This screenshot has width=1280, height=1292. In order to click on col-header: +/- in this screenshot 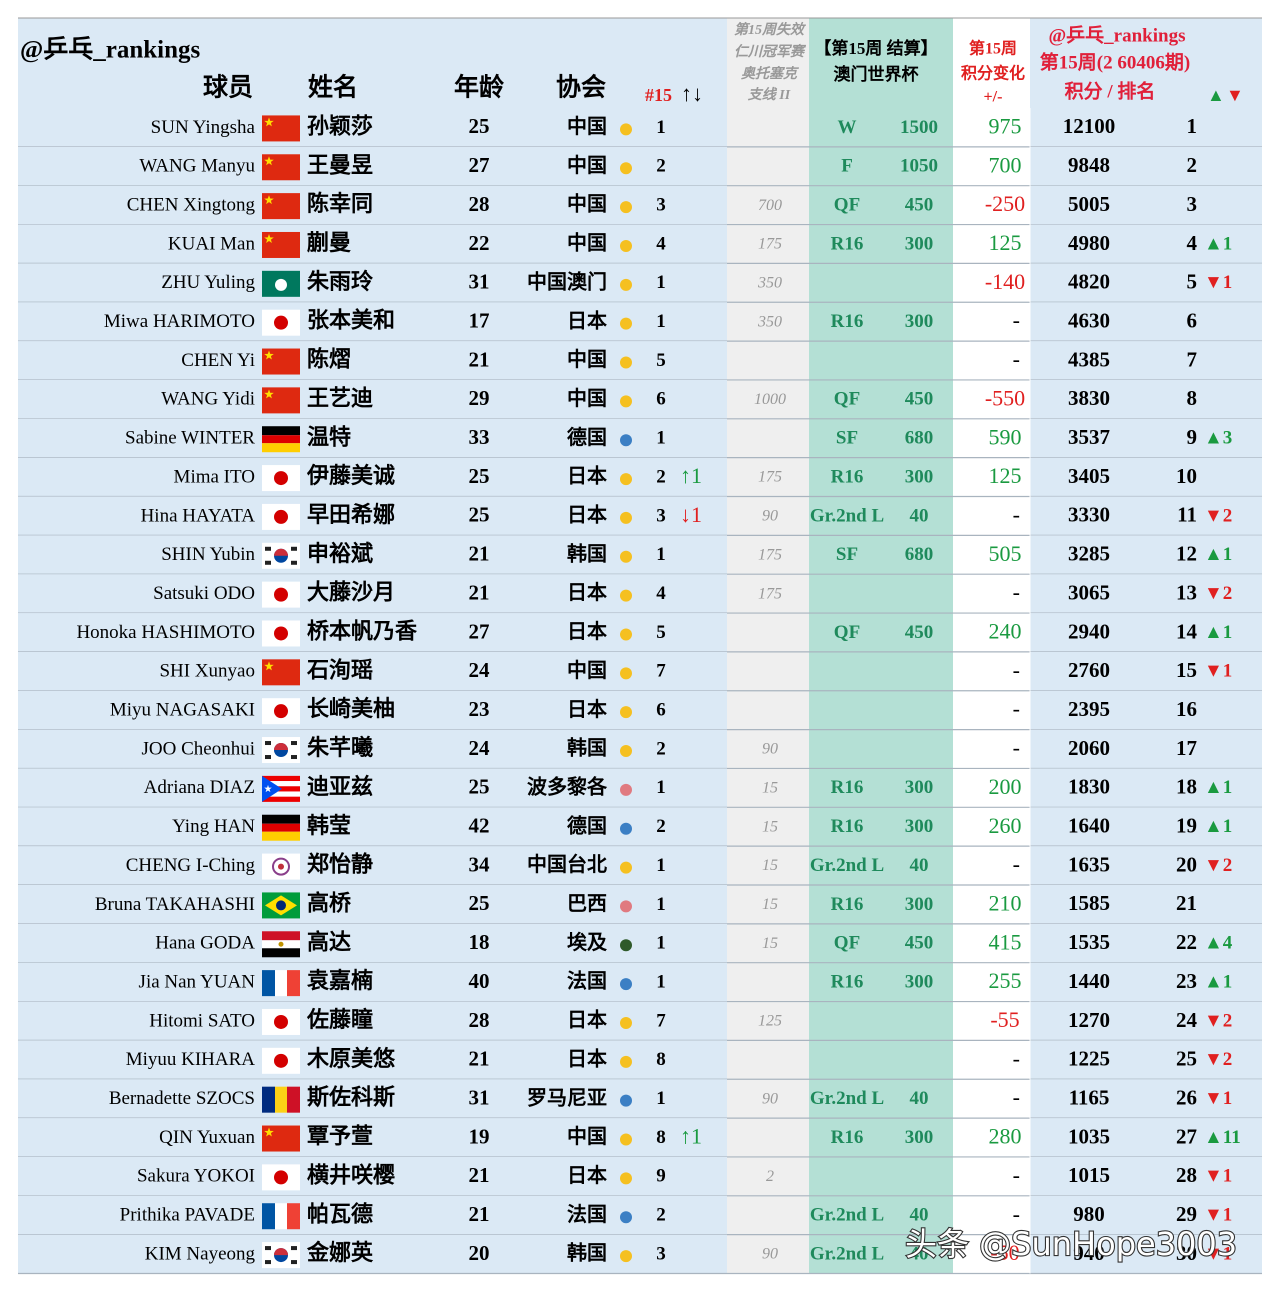, I will do `click(993, 97)`.